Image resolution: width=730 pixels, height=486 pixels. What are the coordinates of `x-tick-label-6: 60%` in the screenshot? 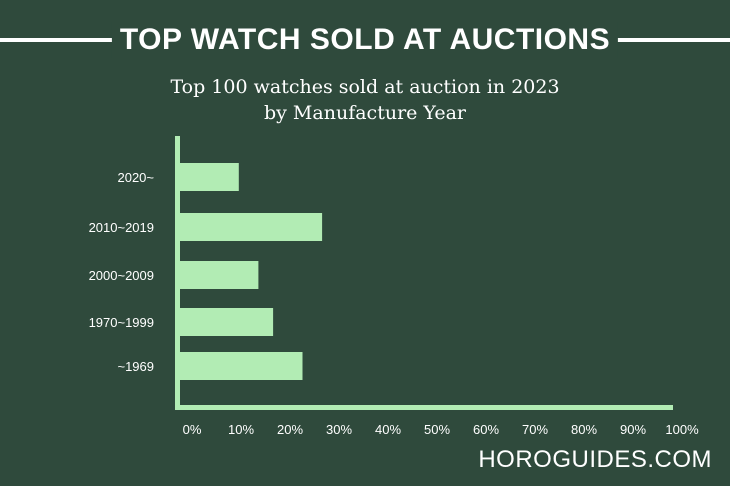 It's located at (486, 429).